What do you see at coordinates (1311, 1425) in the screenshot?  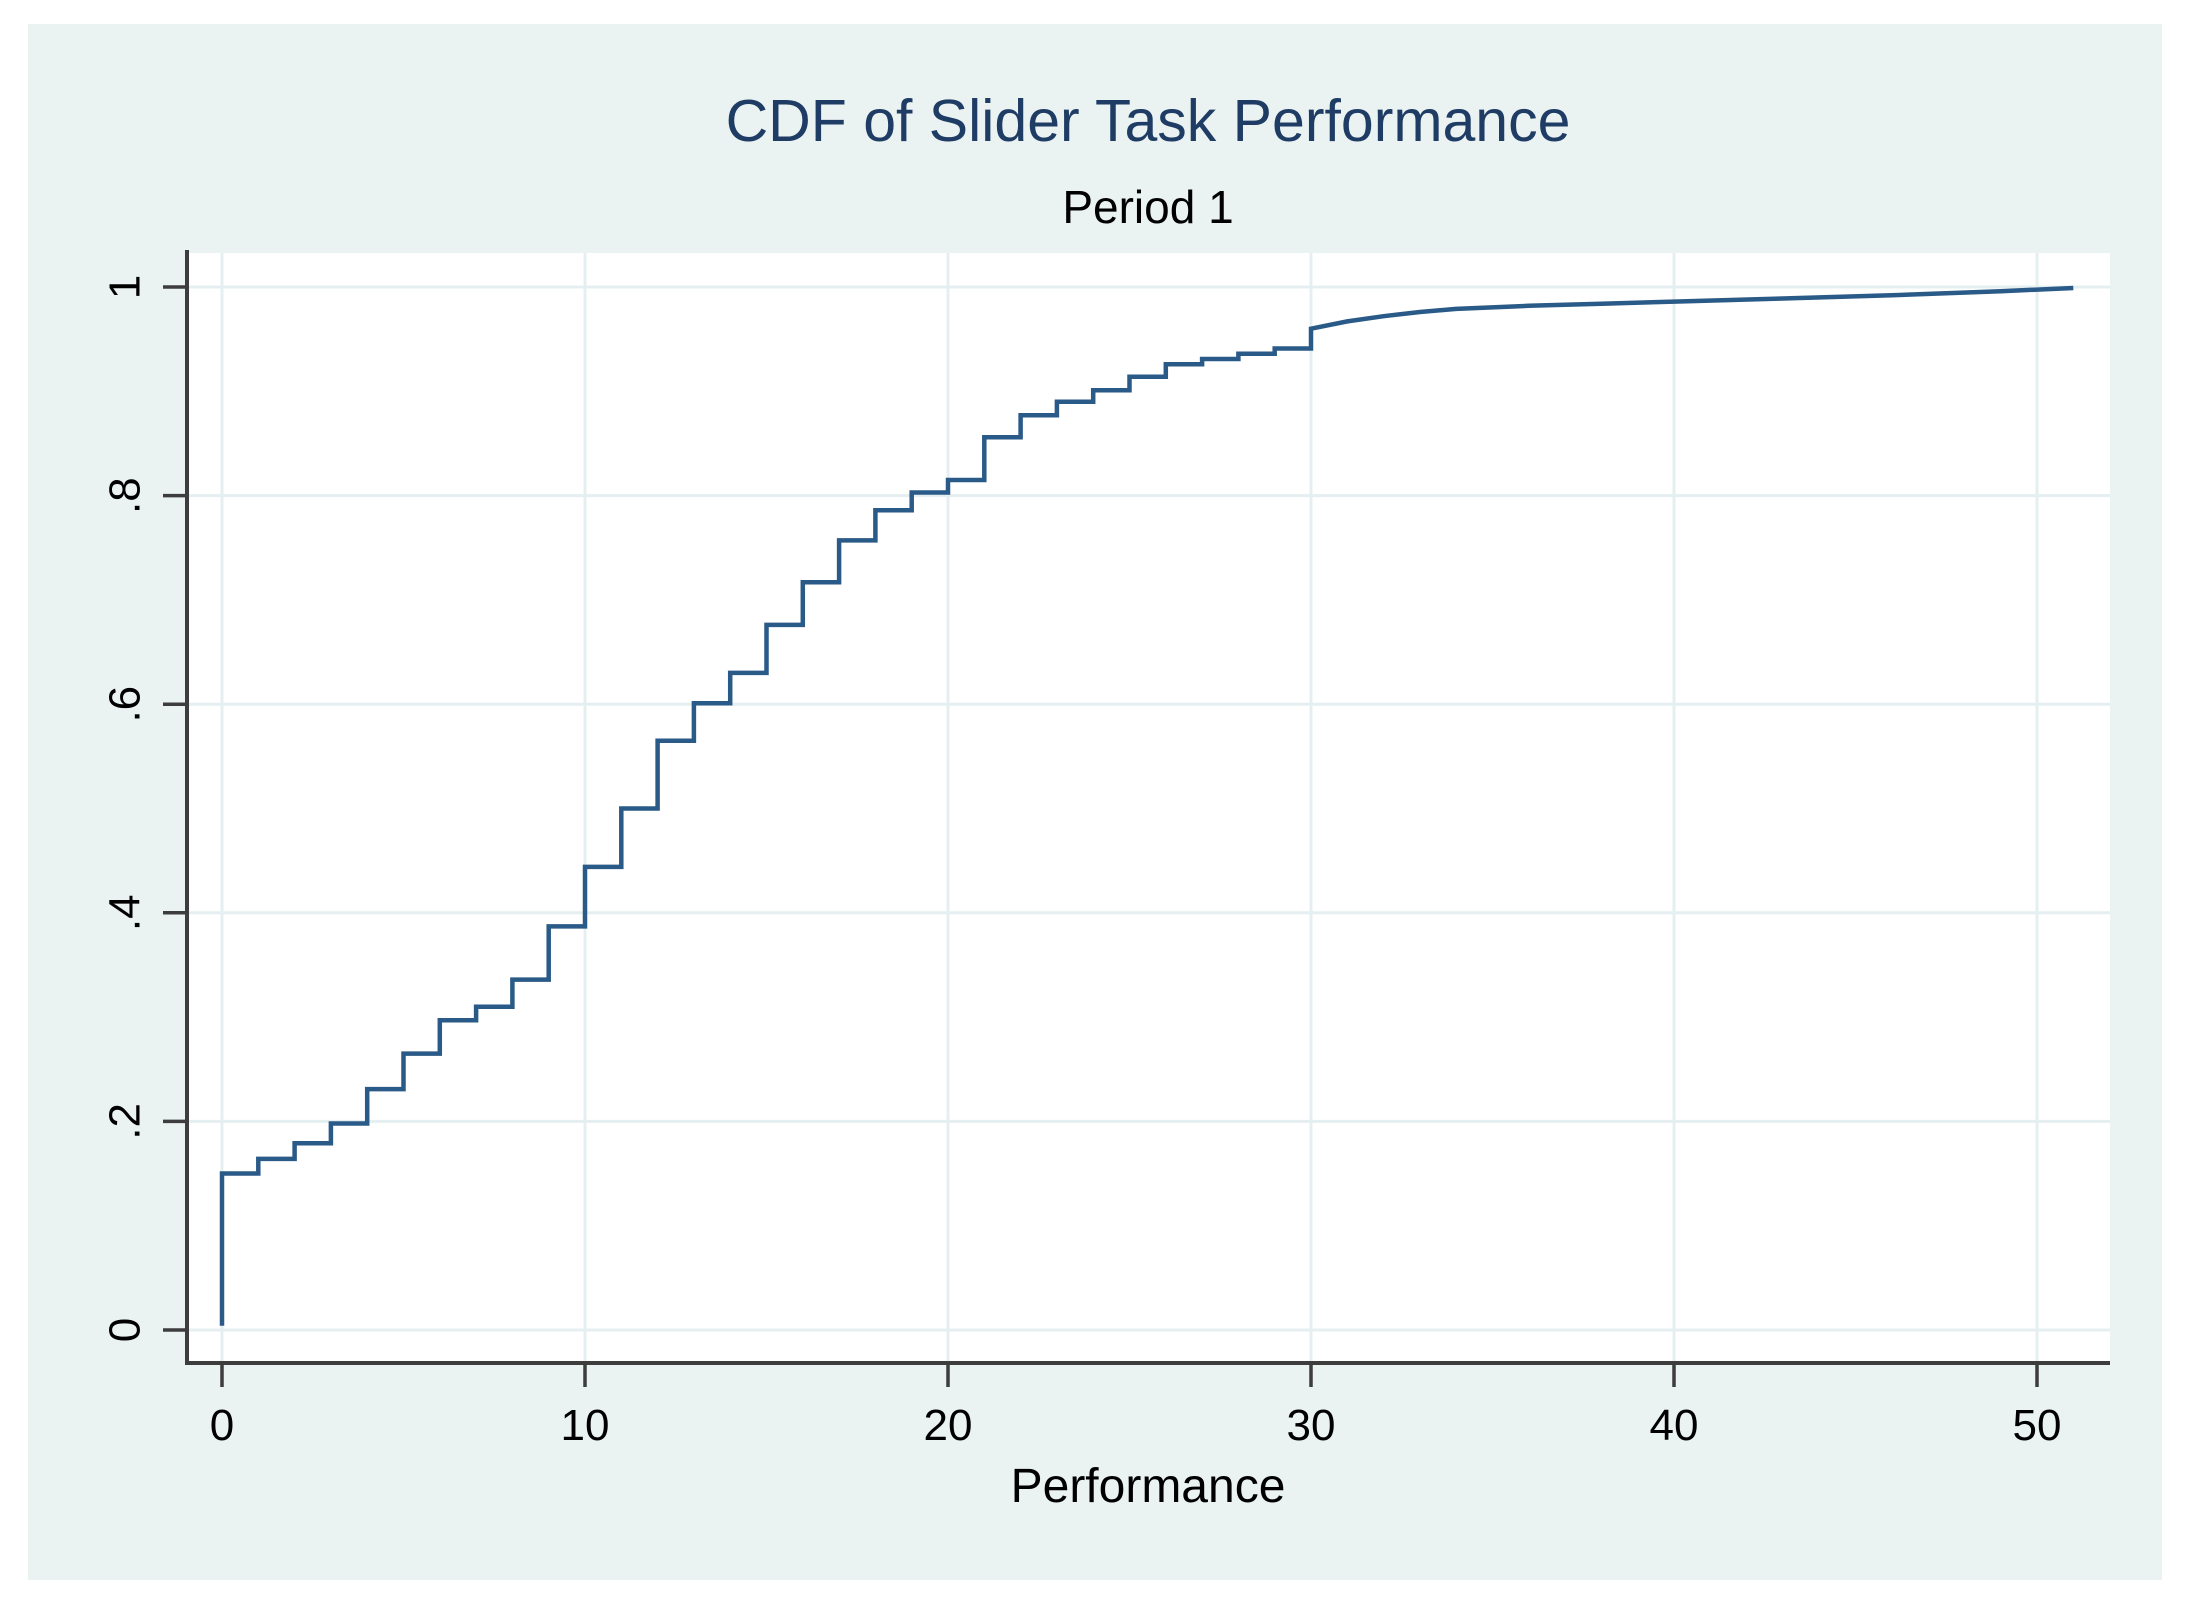 I see `x-tick-label: 30` at bounding box center [1311, 1425].